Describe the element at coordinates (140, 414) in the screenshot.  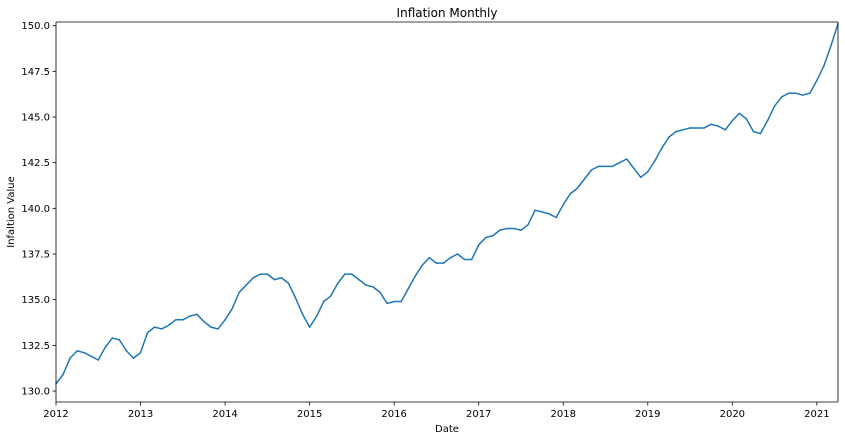
I see `x-tick-label-1: 2013` at that location.